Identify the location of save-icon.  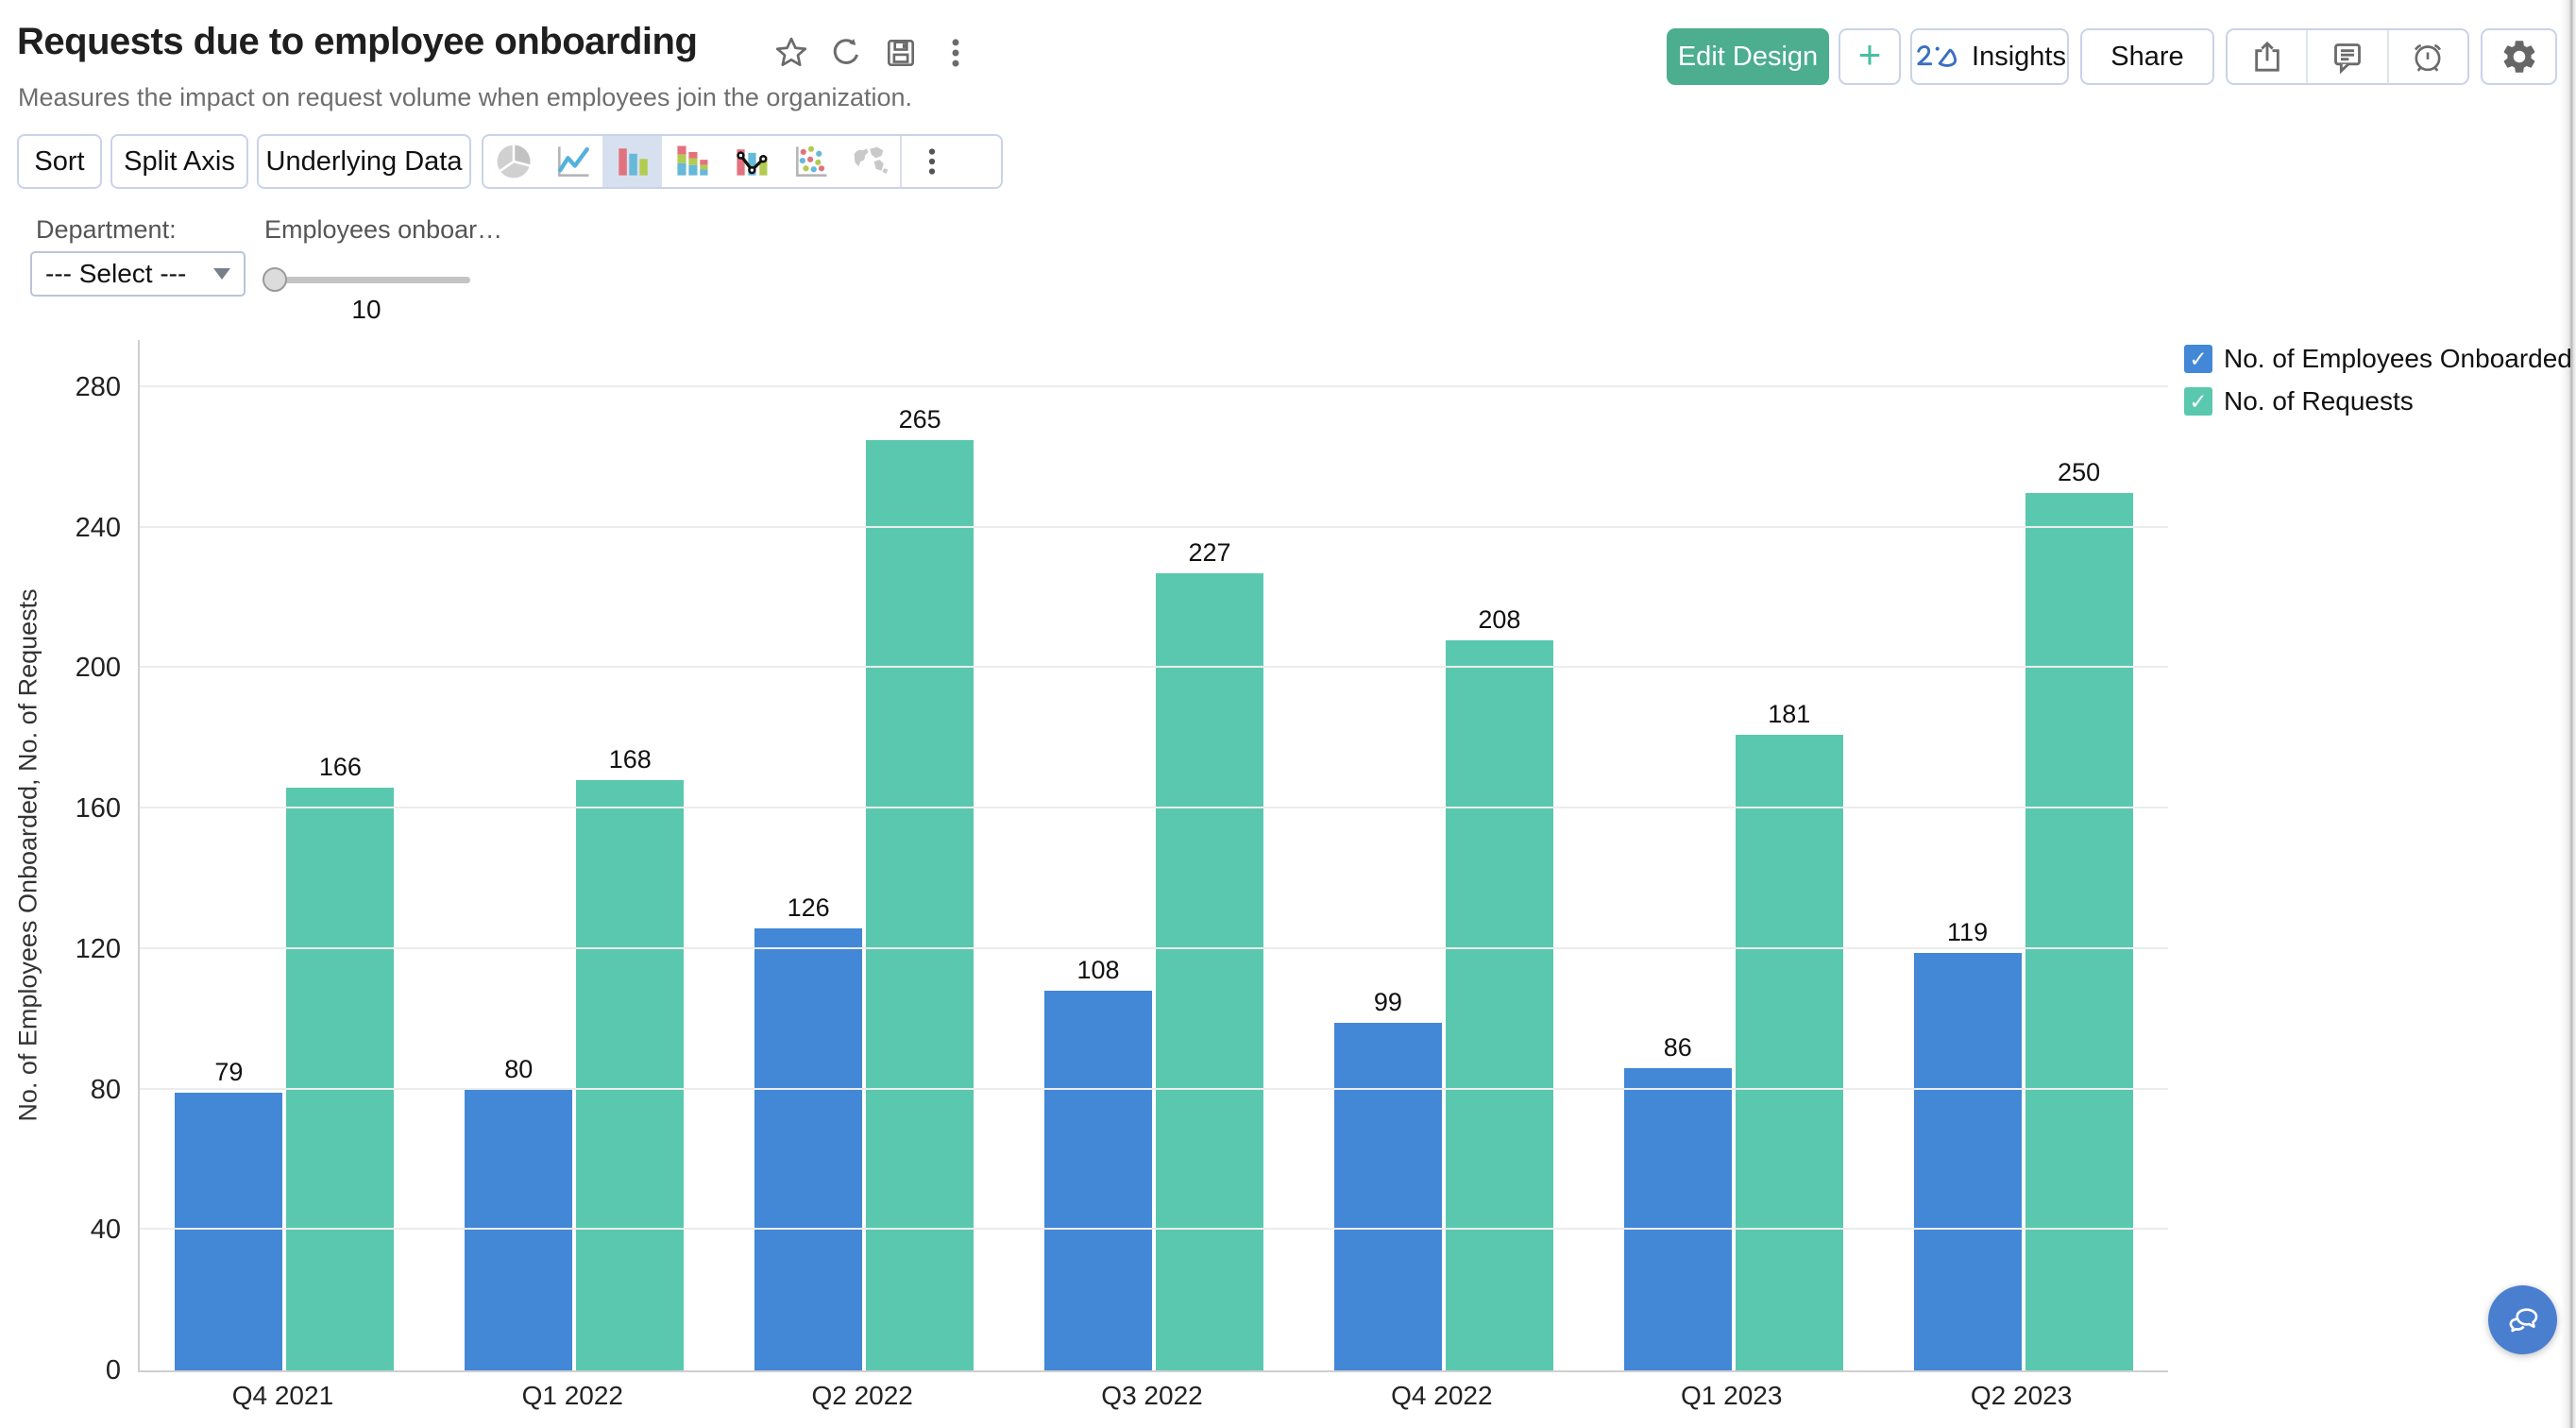
(901, 53).